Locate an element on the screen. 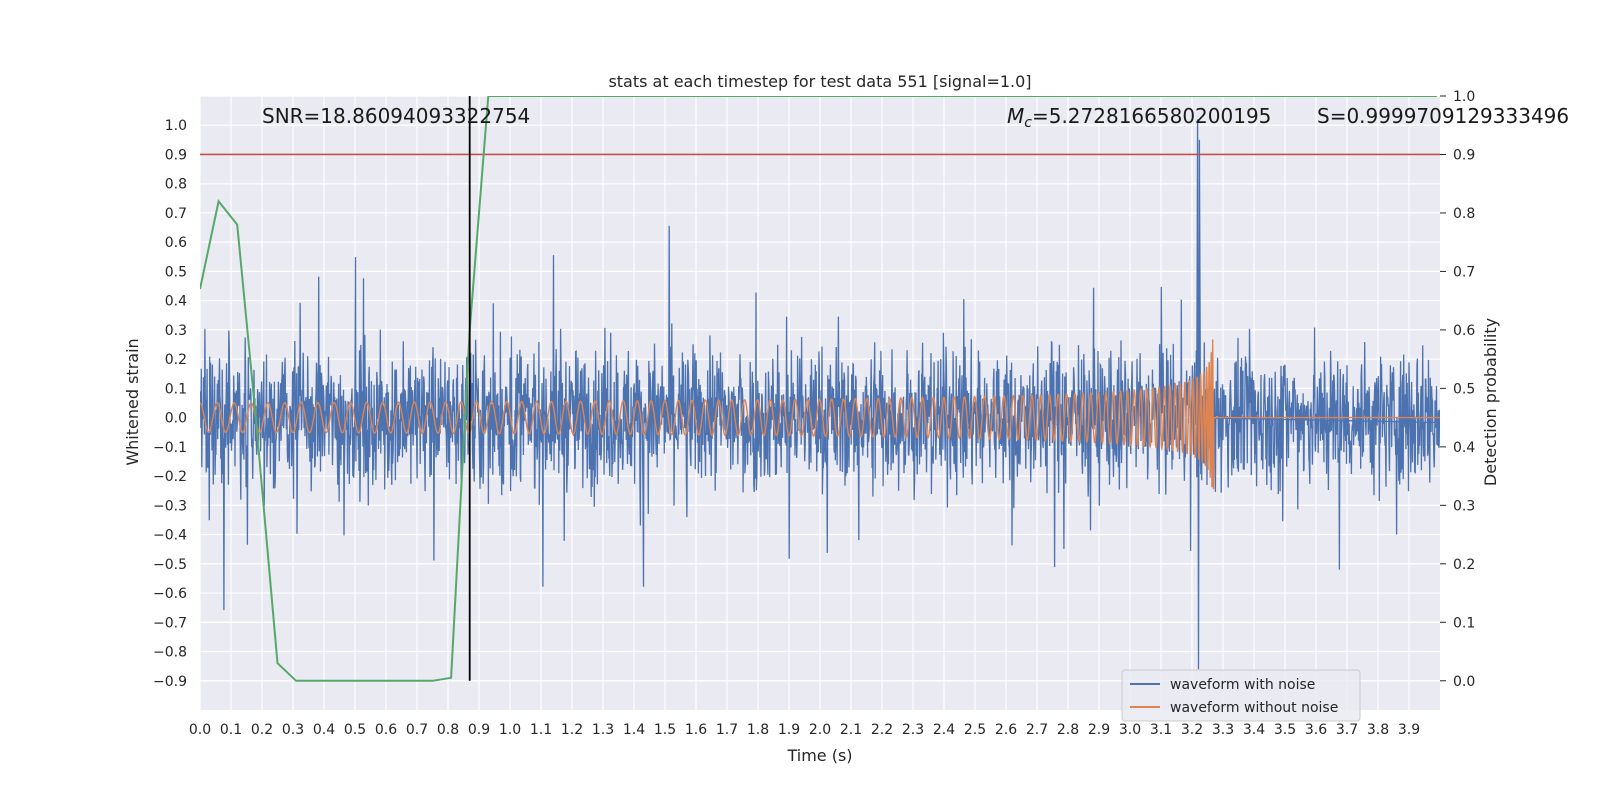 The width and height of the screenshot is (1600, 800). y-tick-label: 0.8 is located at coordinates (176, 185).